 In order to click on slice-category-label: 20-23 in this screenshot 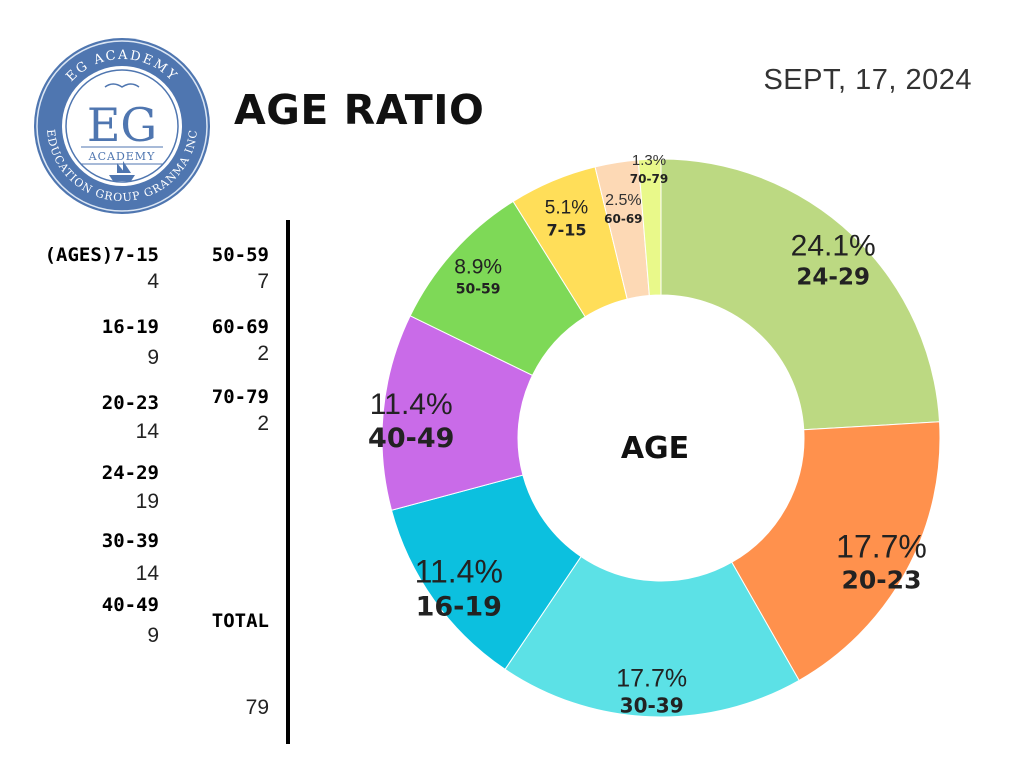, I will do `click(882, 580)`.